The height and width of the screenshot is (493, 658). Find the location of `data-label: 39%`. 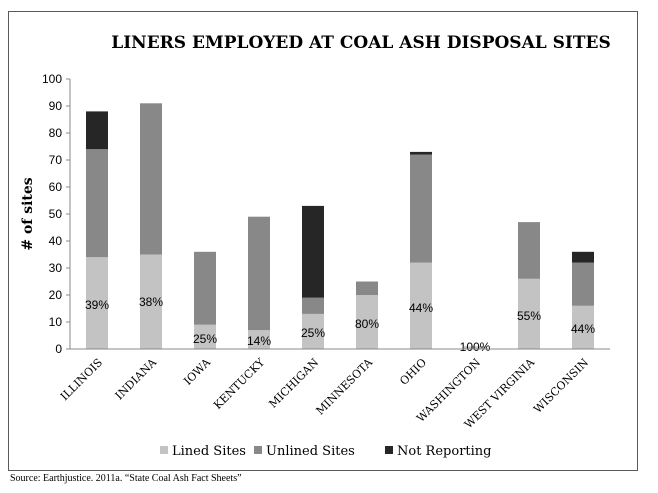

data-label: 39% is located at coordinates (97, 305).